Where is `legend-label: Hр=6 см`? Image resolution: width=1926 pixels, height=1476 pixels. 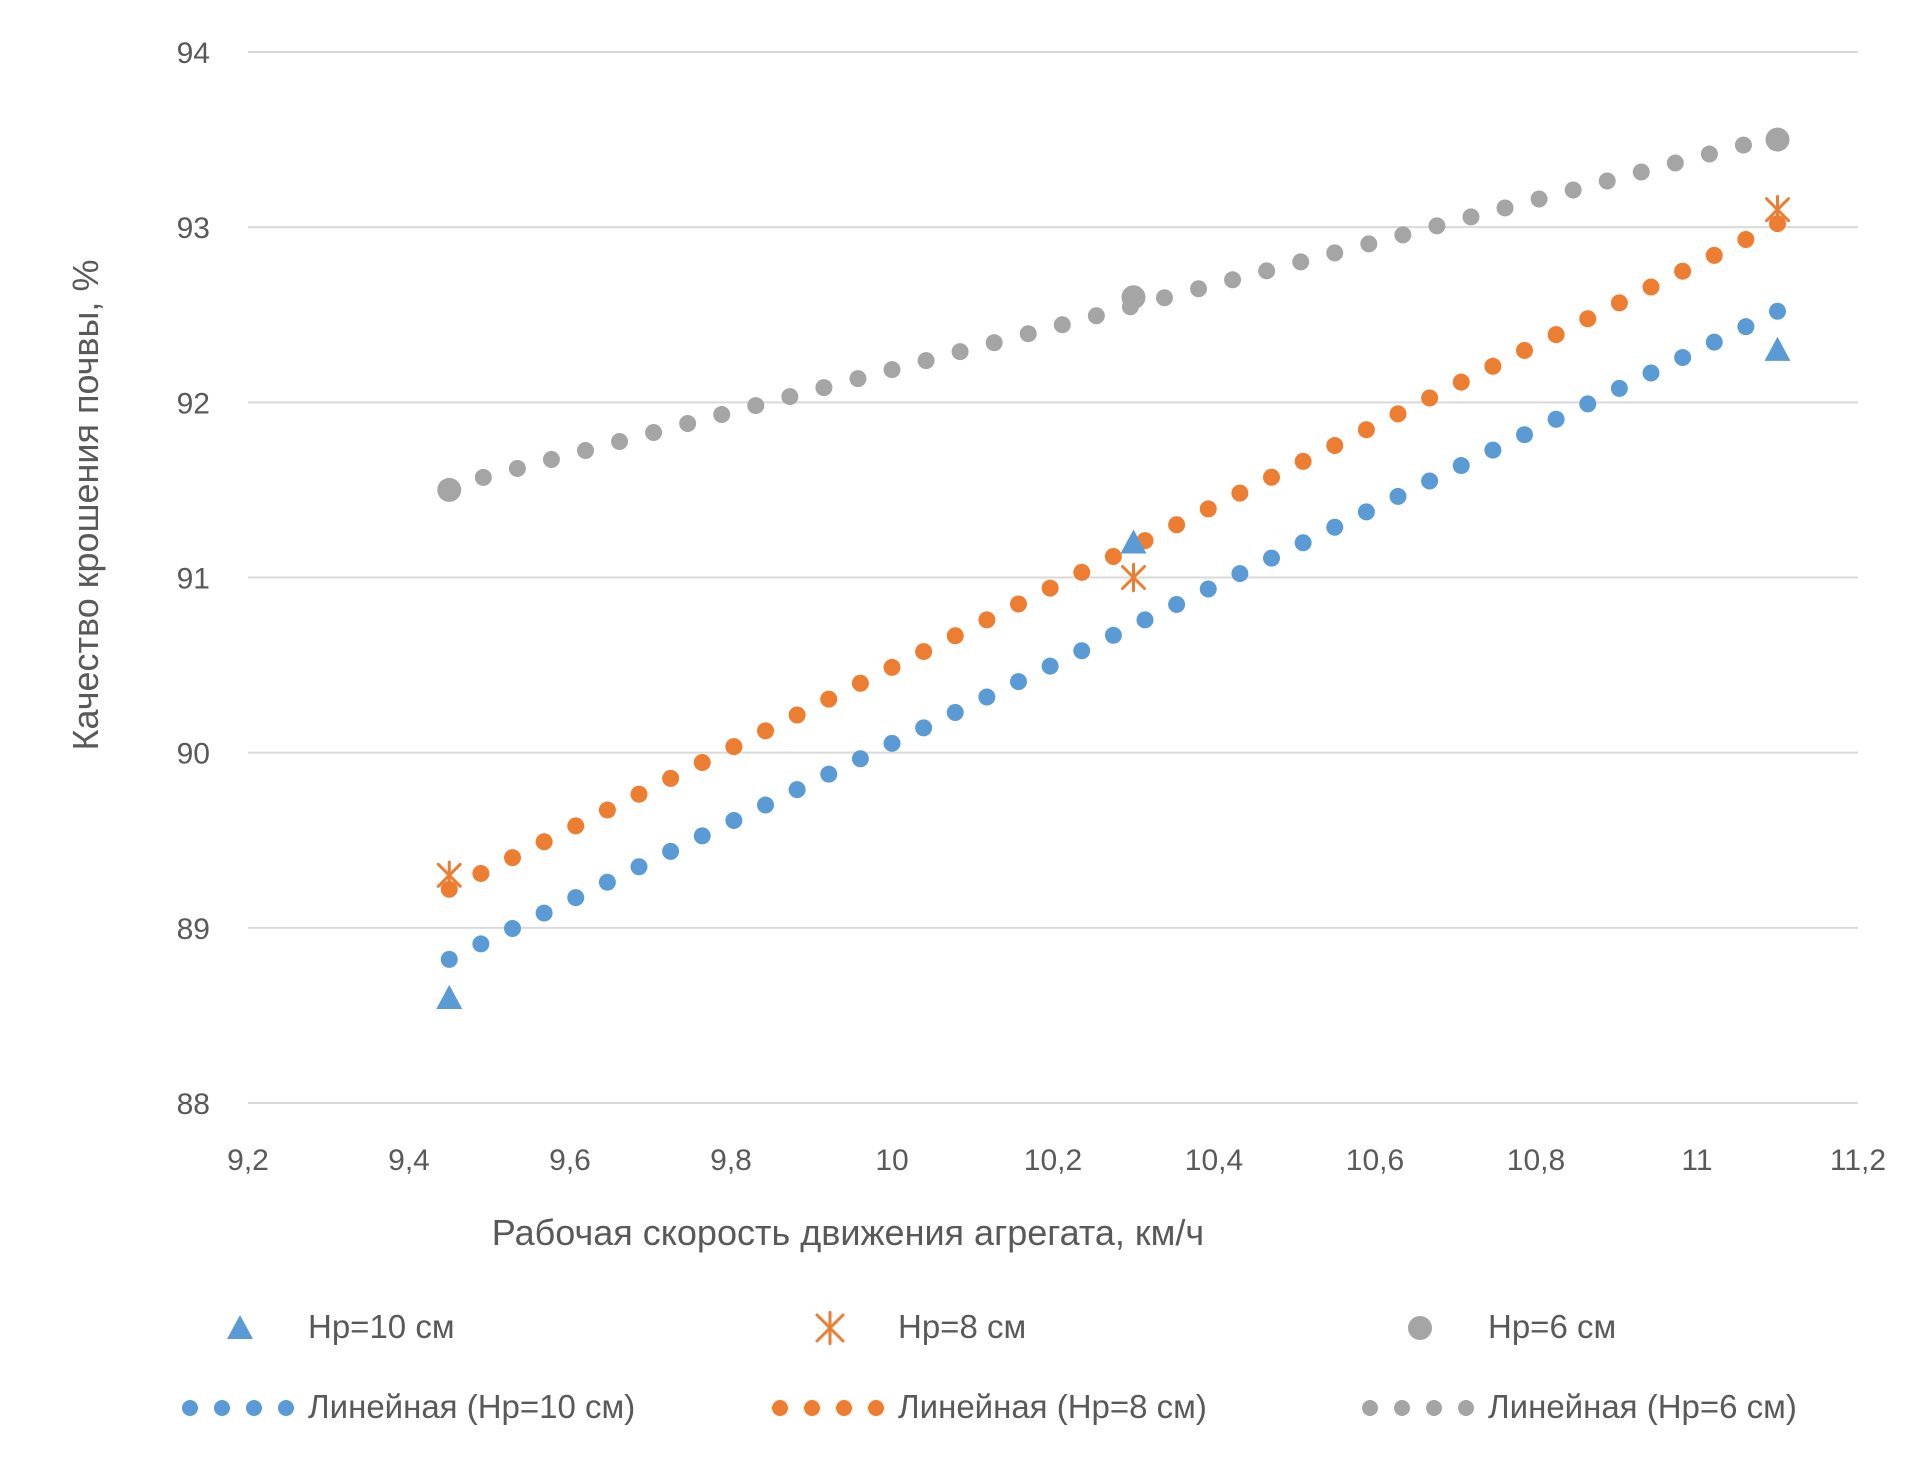 legend-label: Hр=6 см is located at coordinates (1552, 1326).